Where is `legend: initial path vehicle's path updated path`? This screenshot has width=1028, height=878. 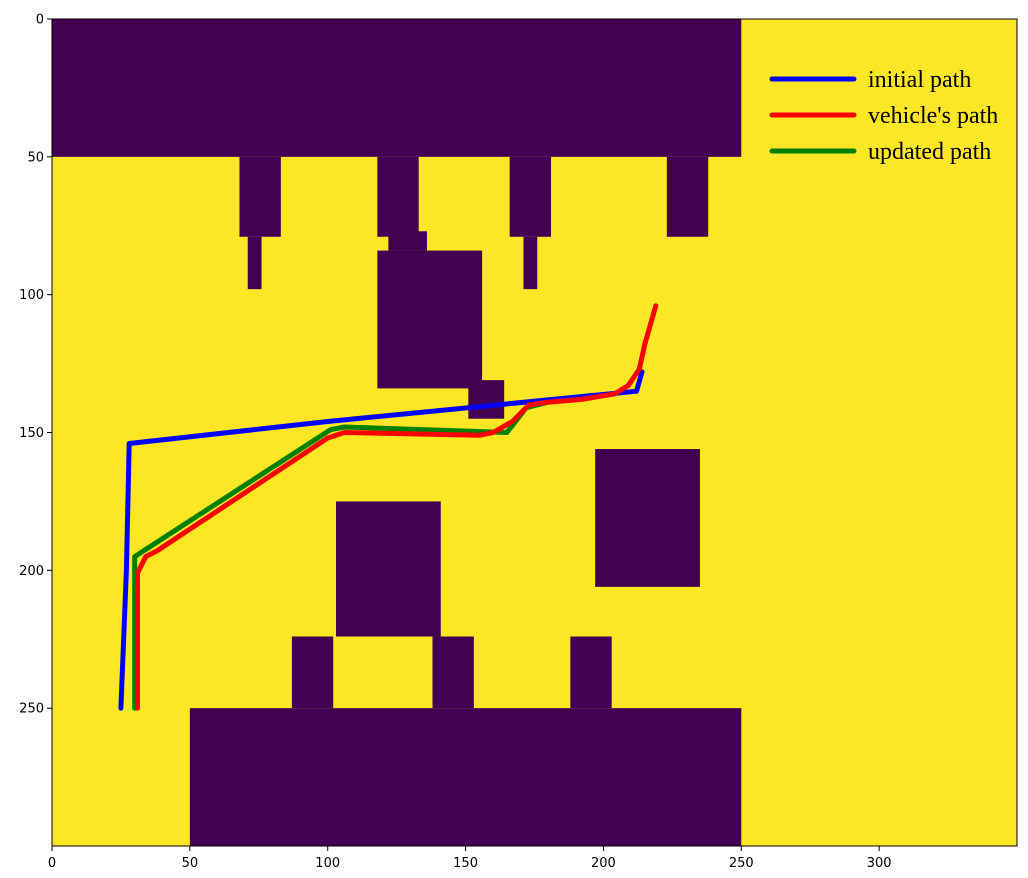
legend: initial path vehicle's path updated path is located at coordinates (883, 116).